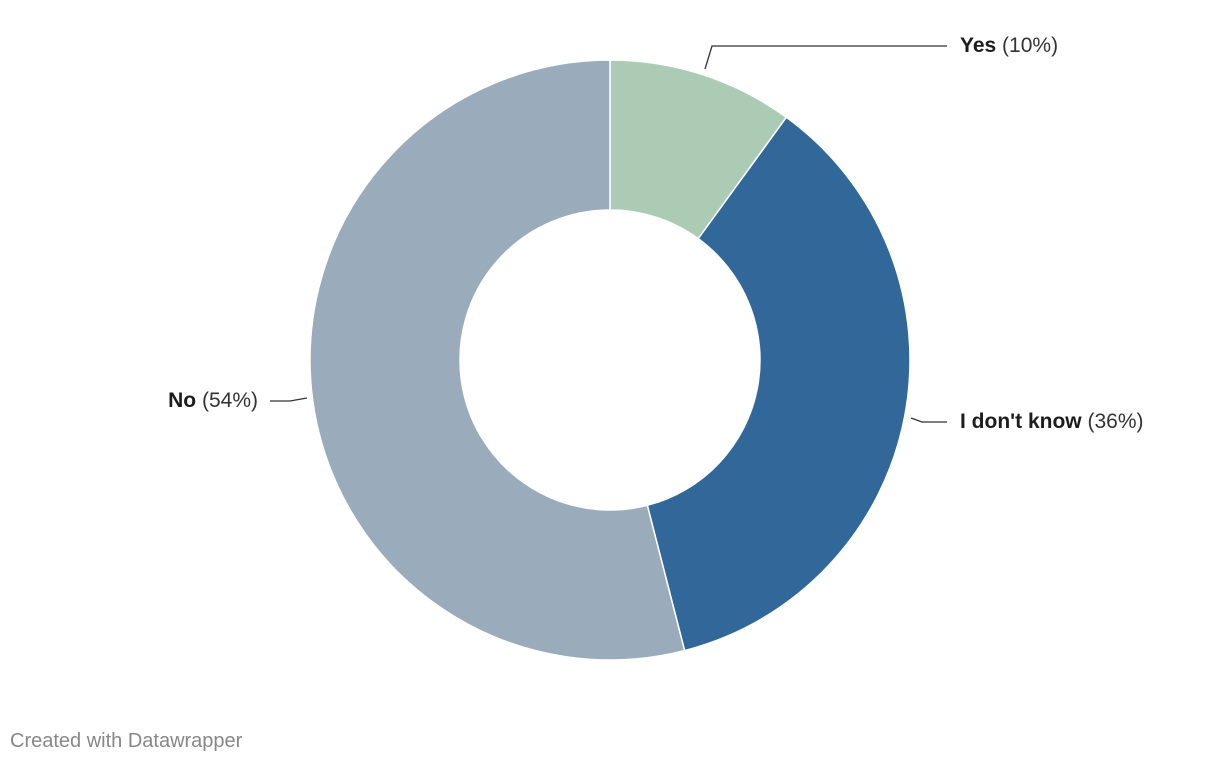 The image size is (1220, 766). I want to click on slice-label-percent: (36%), so click(1113, 421).